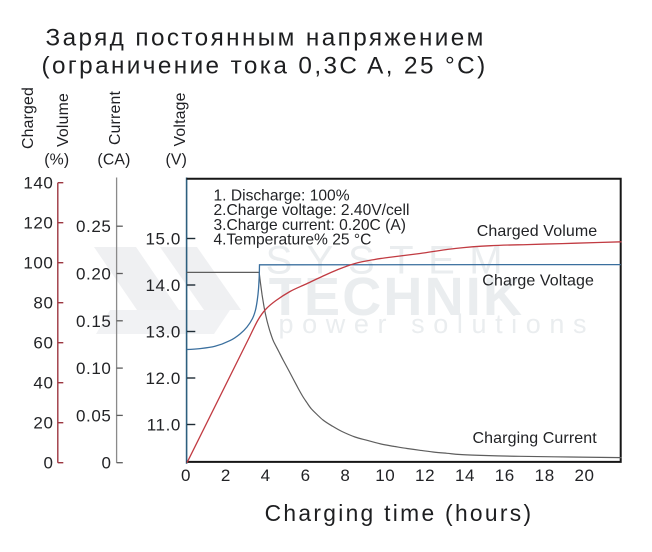 The image size is (652, 552). I want to click on svg-text: 40, so click(43, 383).